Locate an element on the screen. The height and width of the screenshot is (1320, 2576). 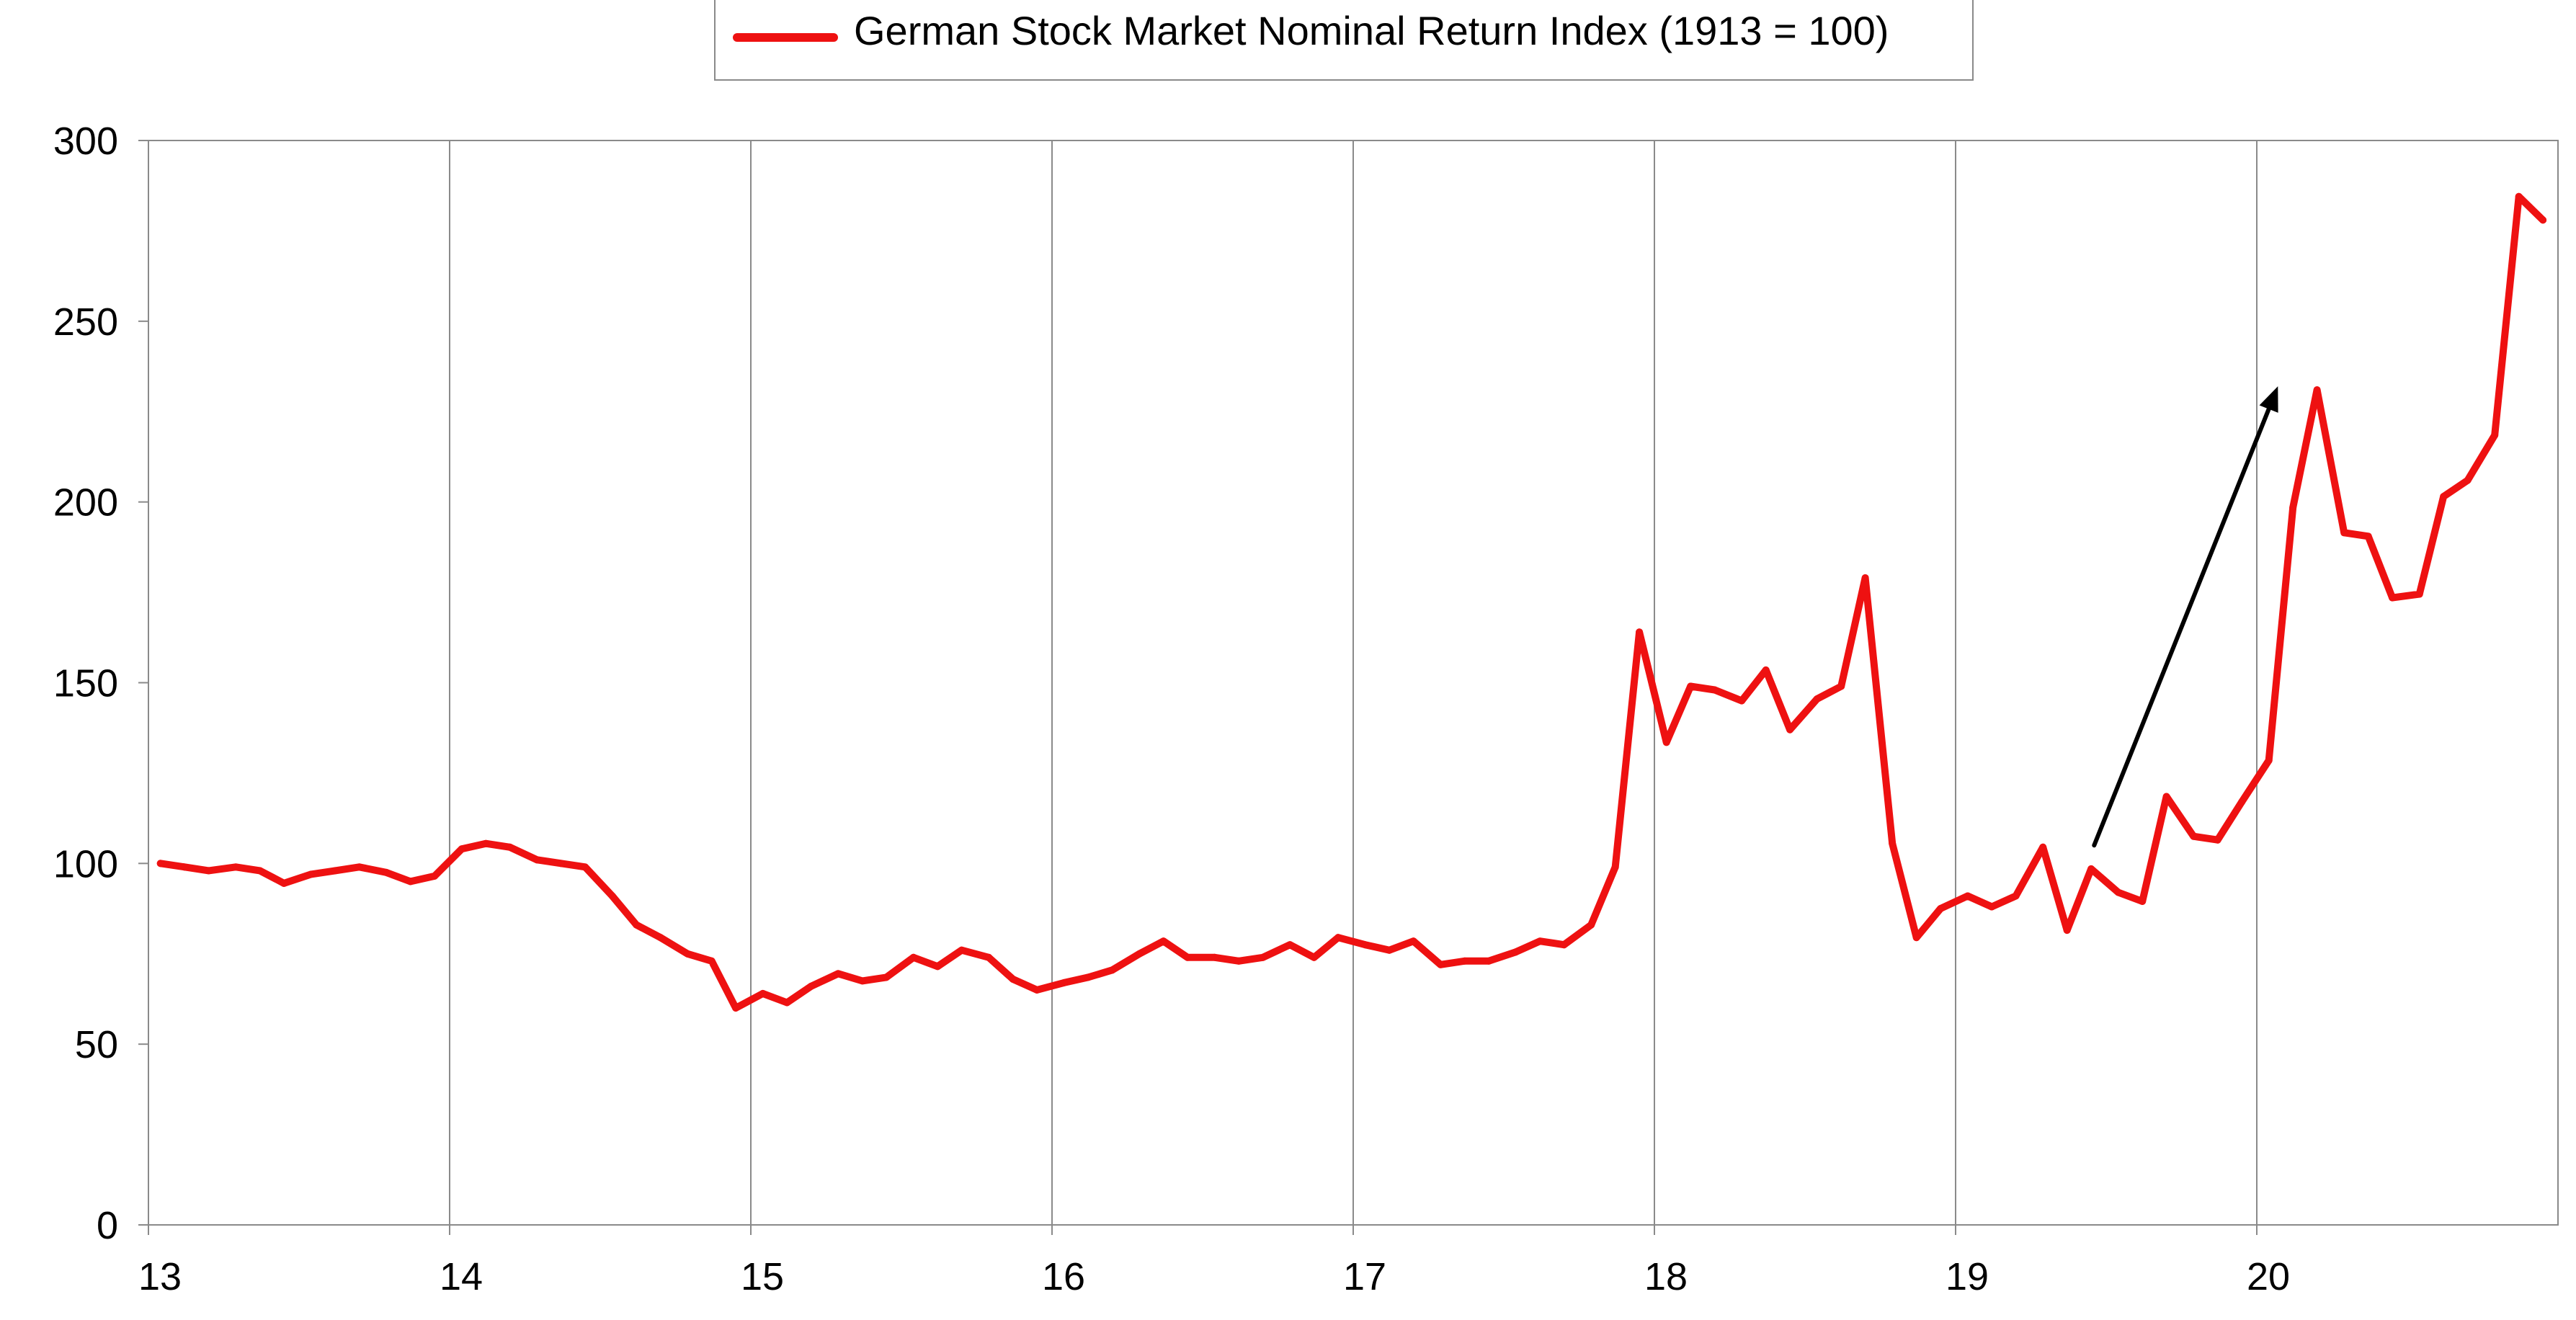
x-tick-label: 17 is located at coordinates (1364, 1276).